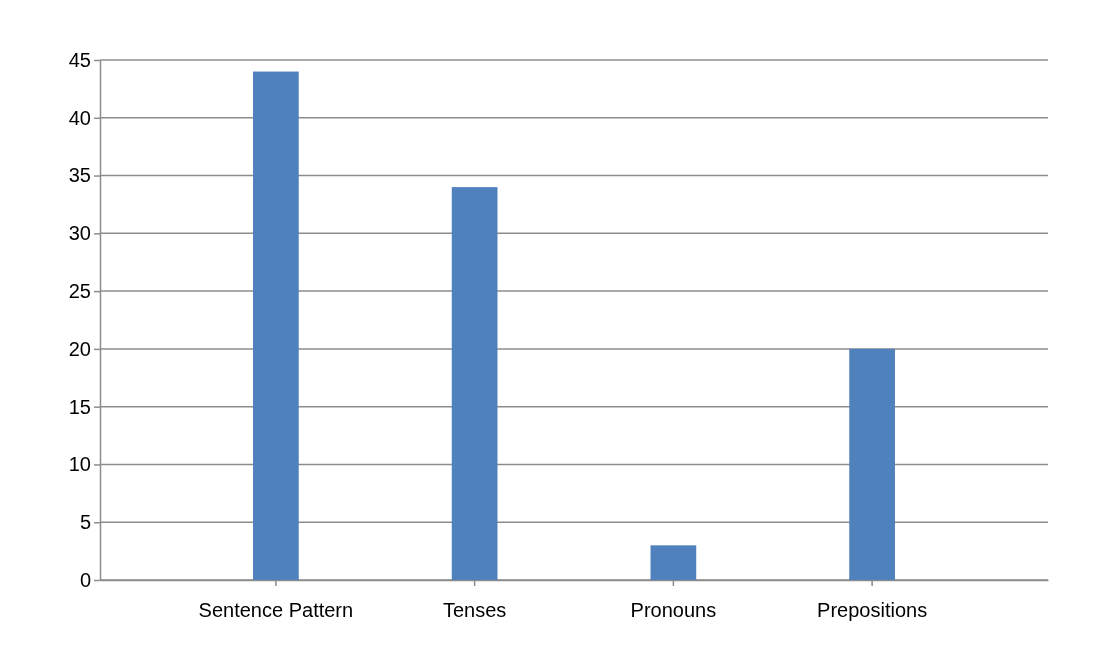 This screenshot has height=650, width=1108. I want to click on y-tick-label: 35, so click(79, 175).